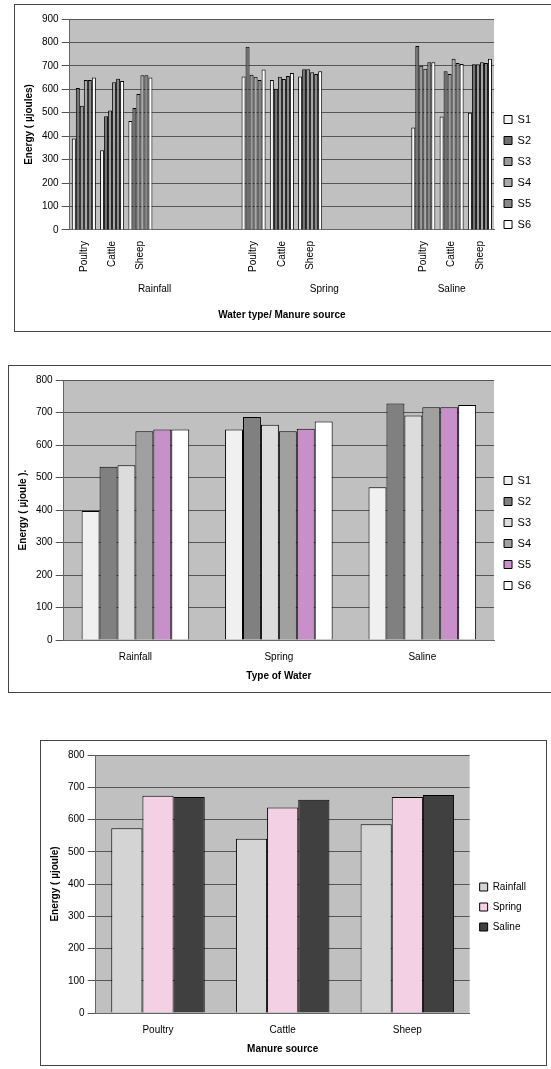 The width and height of the screenshot is (551, 1069). I want to click on x-tick-label: Saline, so click(422, 656).